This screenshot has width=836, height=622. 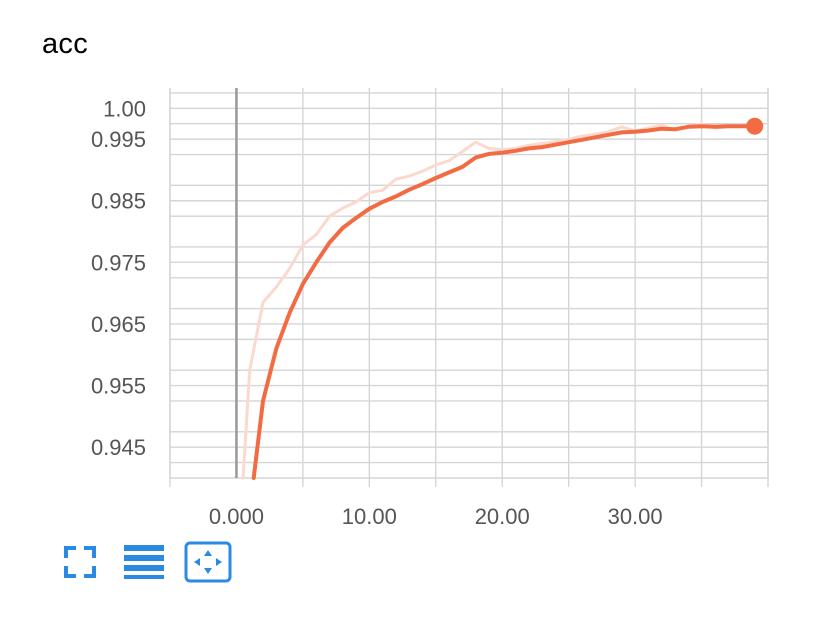 I want to click on x-tick-label: 20.00, so click(x=502, y=516).